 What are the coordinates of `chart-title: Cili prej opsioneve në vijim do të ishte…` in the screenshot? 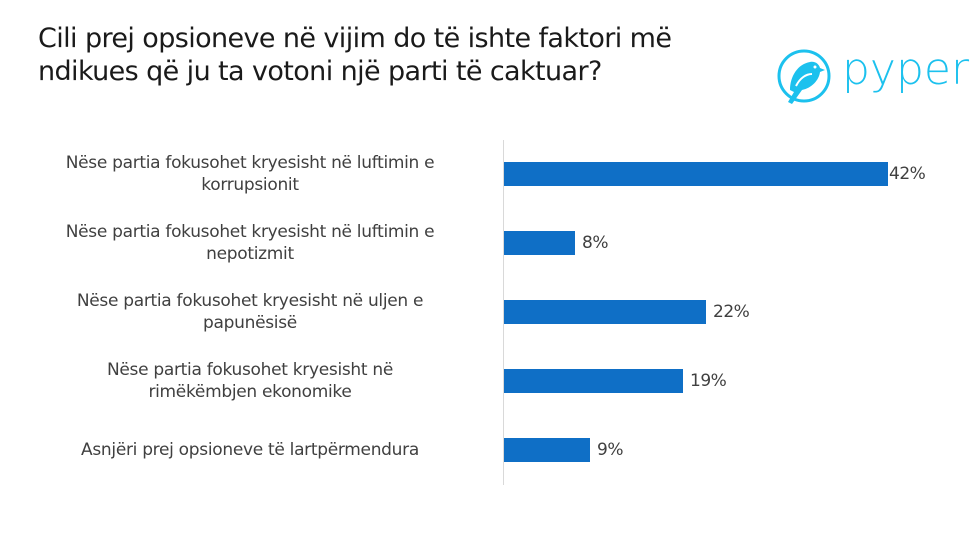 It's located at (355, 55).